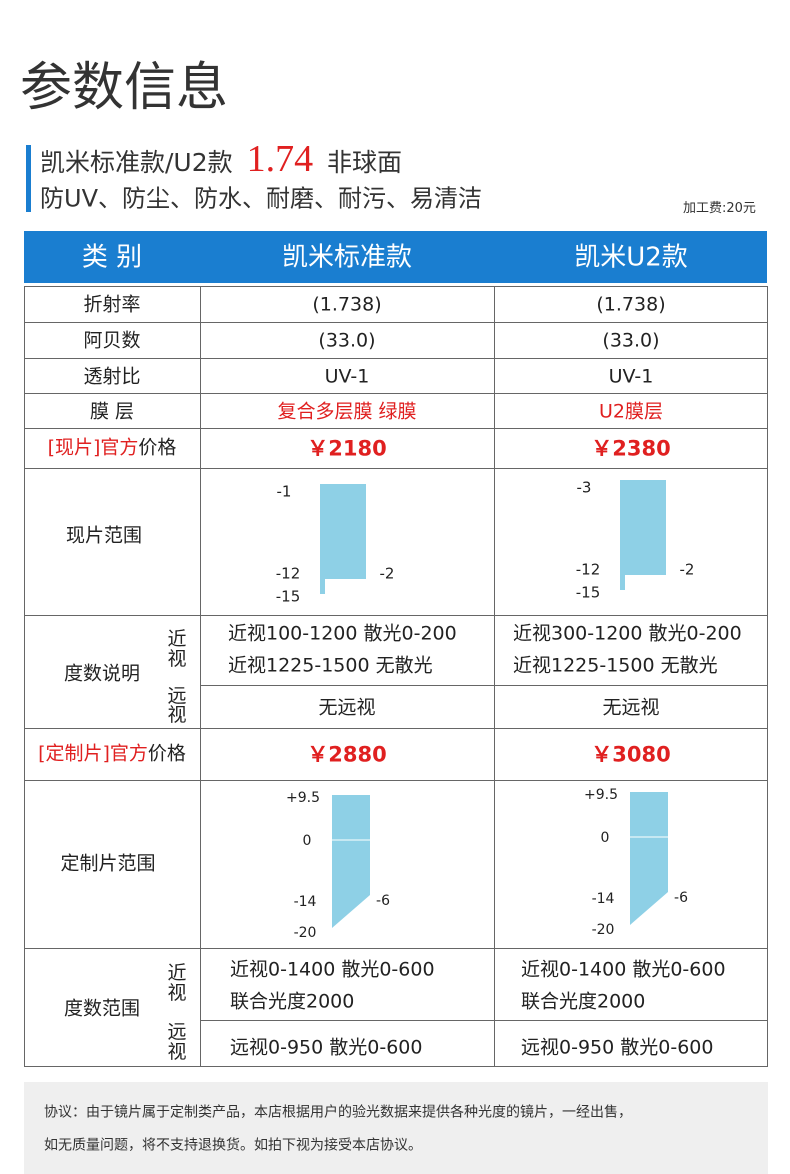 The image size is (790, 1174). I want to click on row-label: 定制片范围, so click(108, 863).